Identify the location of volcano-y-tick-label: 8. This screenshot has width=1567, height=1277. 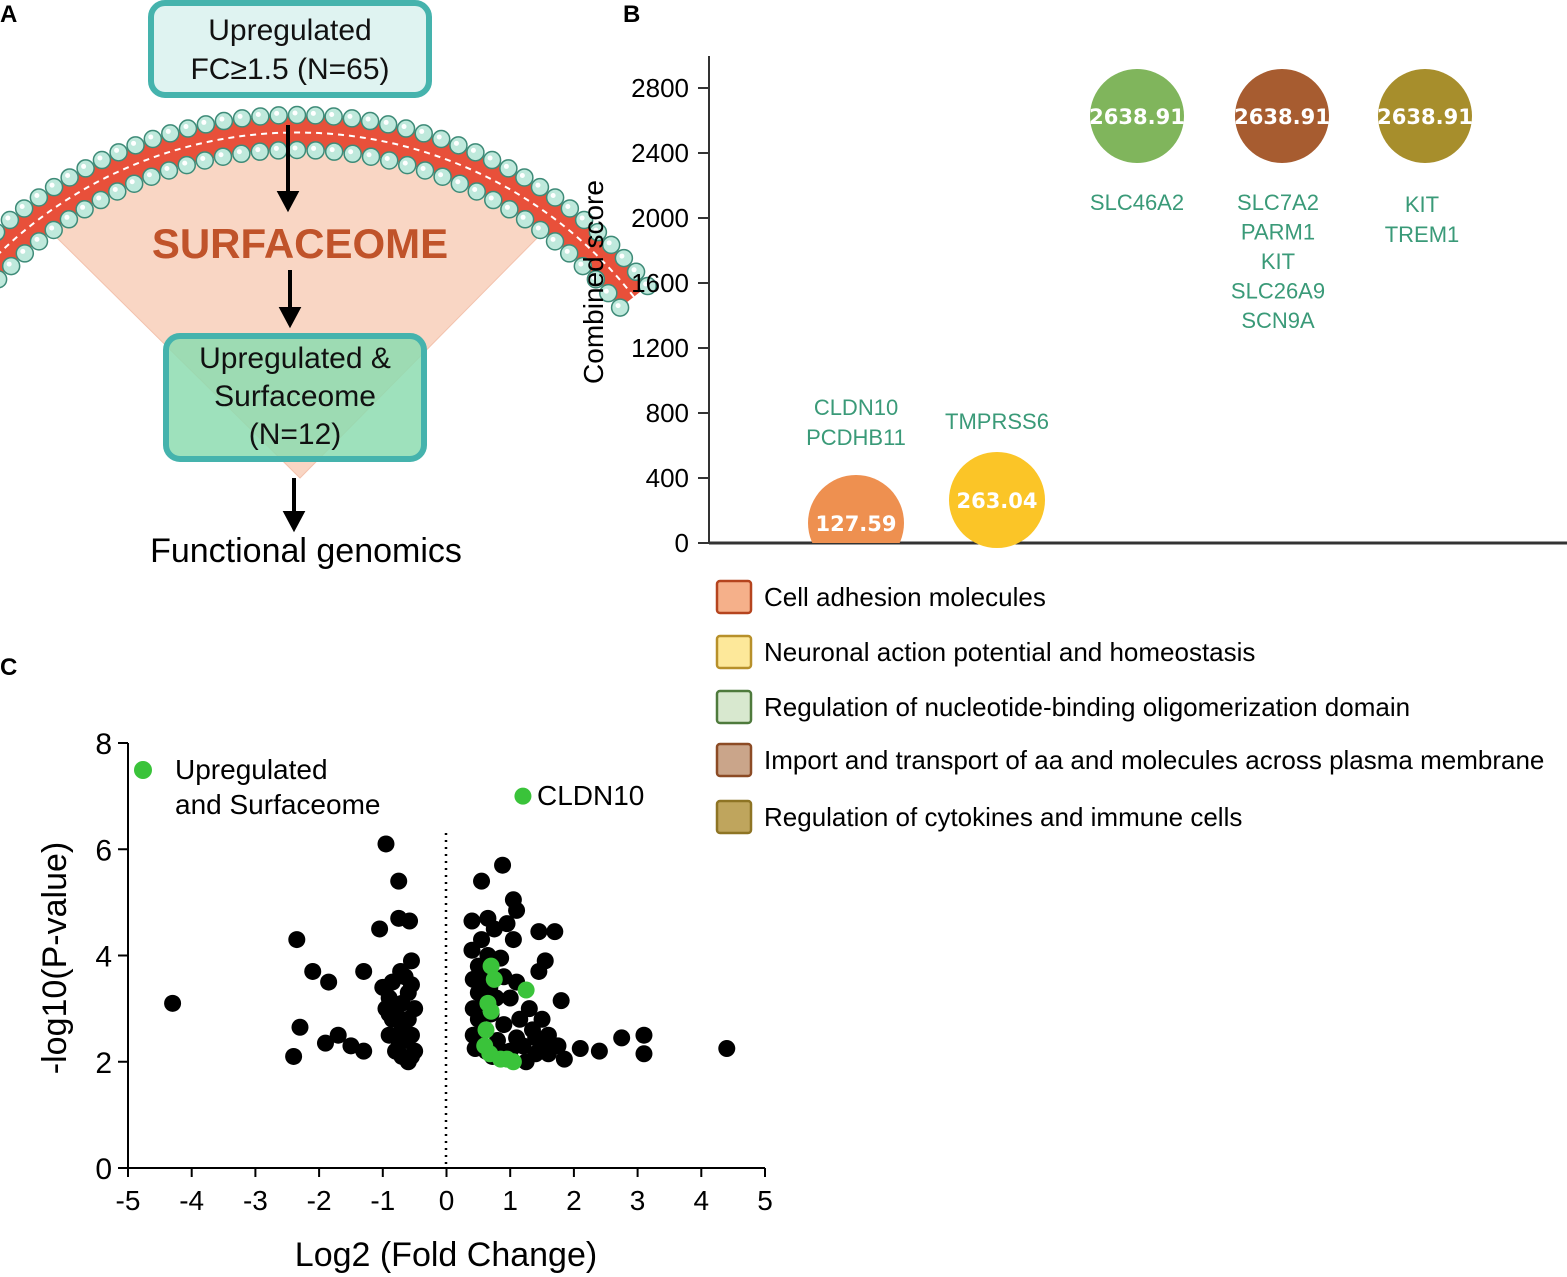
(103, 744).